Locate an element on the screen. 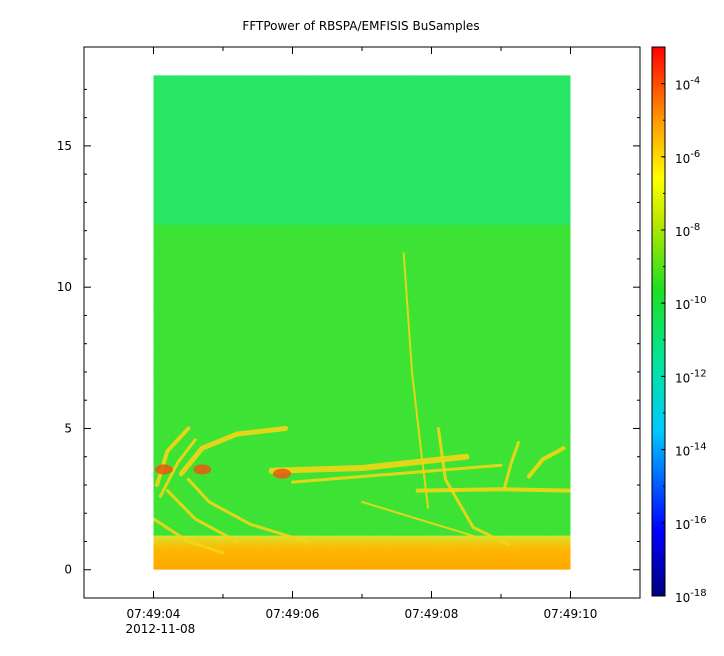  colorbar-gradient is located at coordinates (658, 321).